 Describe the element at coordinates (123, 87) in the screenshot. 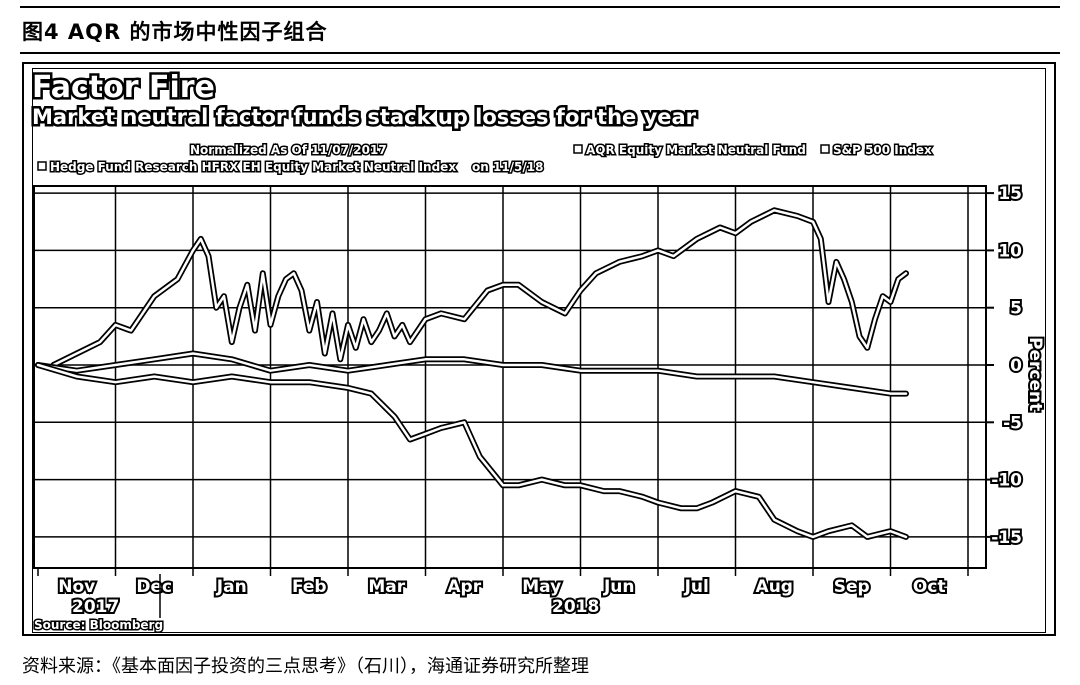

I see `chart-title: Factor Fire` at that location.